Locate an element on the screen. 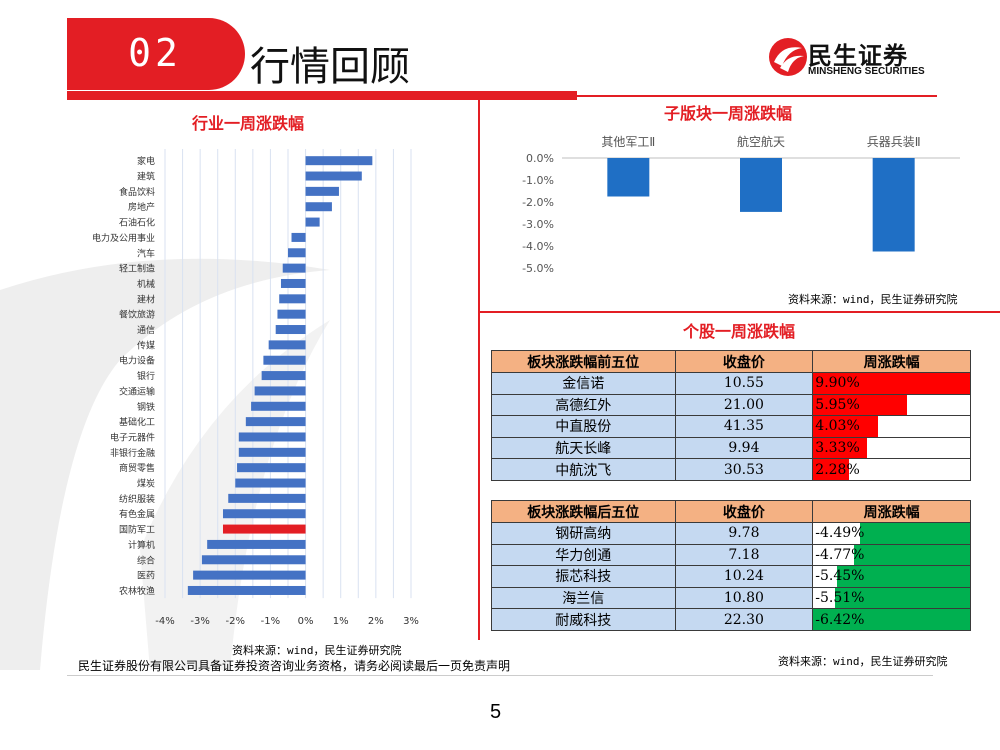 The height and width of the screenshot is (750, 1000). bar-非银行金融 is located at coordinates (272, 452).